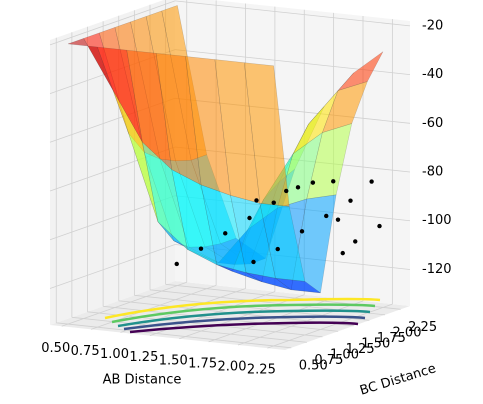 Image resolution: width=483 pixels, height=404 pixels. What do you see at coordinates (278, 223) in the screenshot?
I see `scatter` at bounding box center [278, 223].